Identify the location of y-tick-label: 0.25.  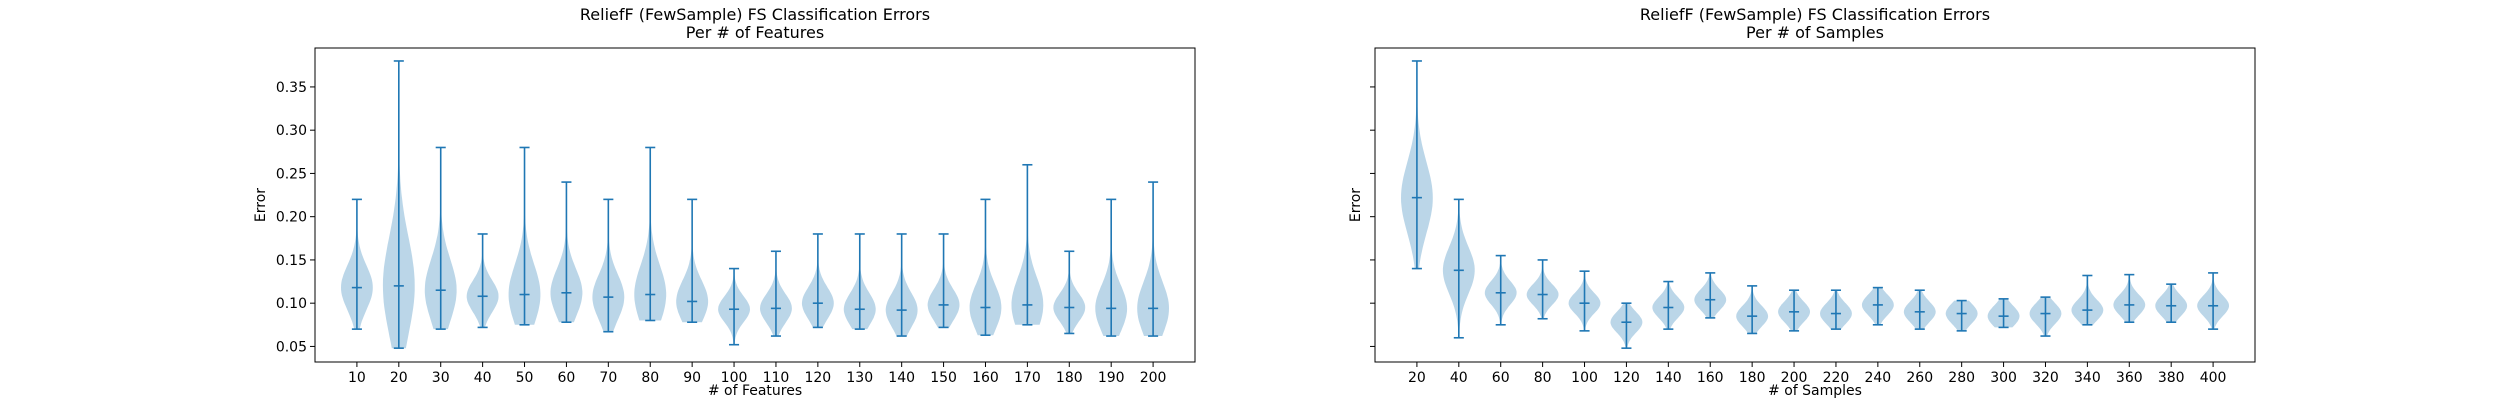
(291, 174).